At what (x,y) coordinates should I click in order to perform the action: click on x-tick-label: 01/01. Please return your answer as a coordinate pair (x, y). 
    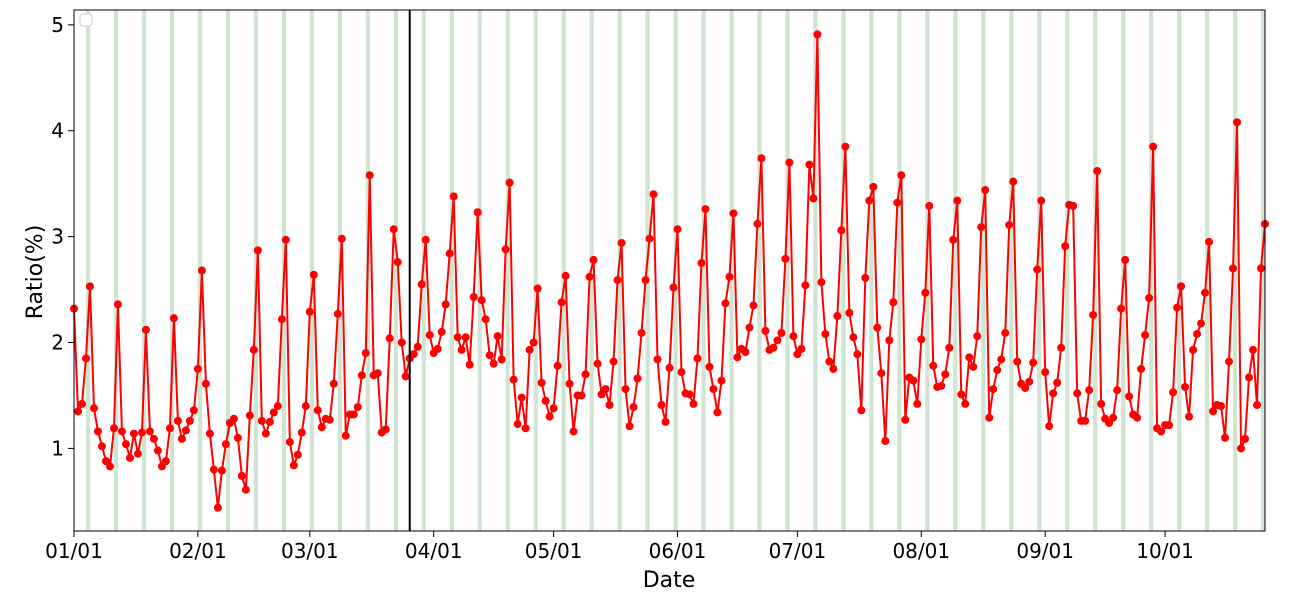
    Looking at the image, I should click on (74, 551).